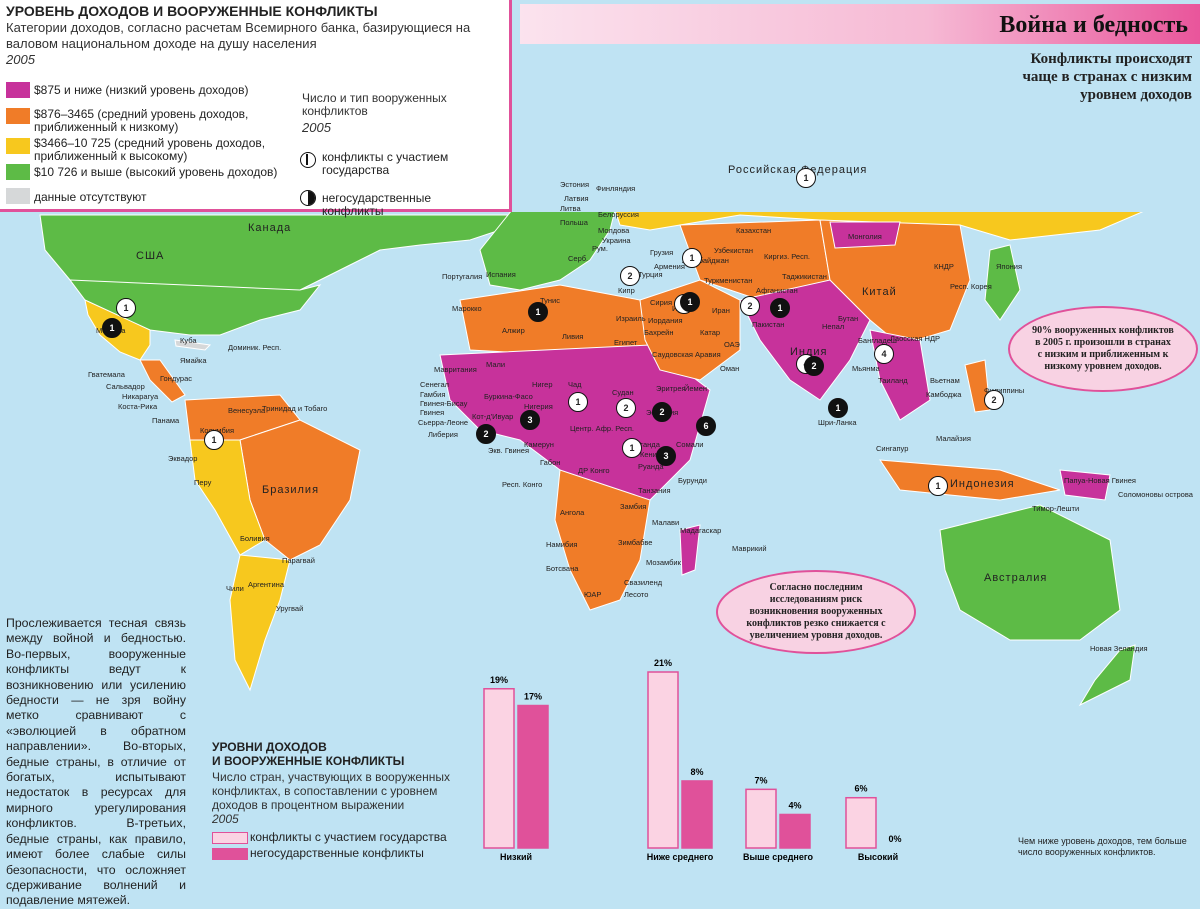 The image size is (1200, 909). I want to click on chart-legend-swatch-nonstate, so click(230, 854).